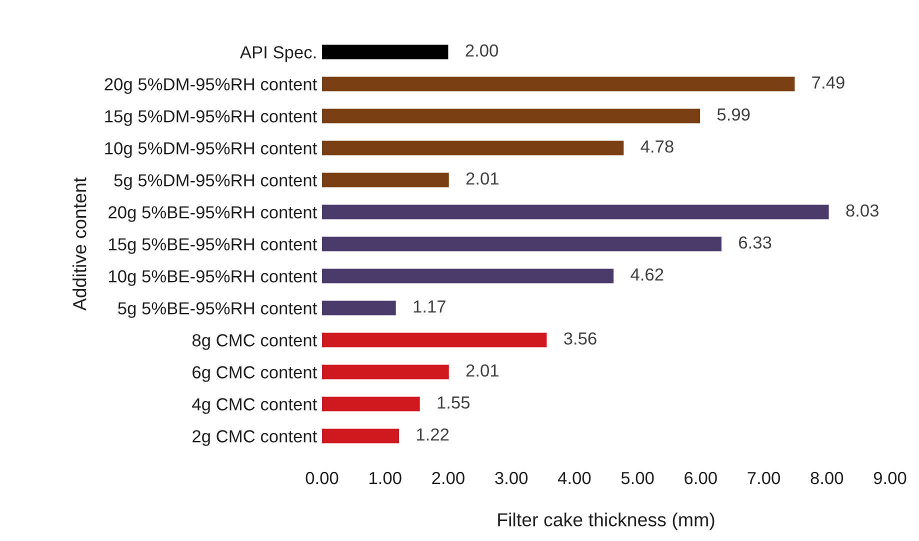  What do you see at coordinates (764, 478) in the screenshot?
I see `x-tick-label: 7.00` at bounding box center [764, 478].